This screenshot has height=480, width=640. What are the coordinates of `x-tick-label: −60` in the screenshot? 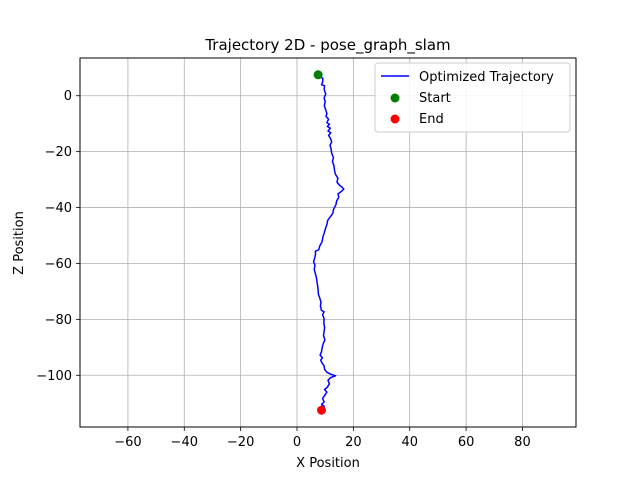 It's located at (127, 442).